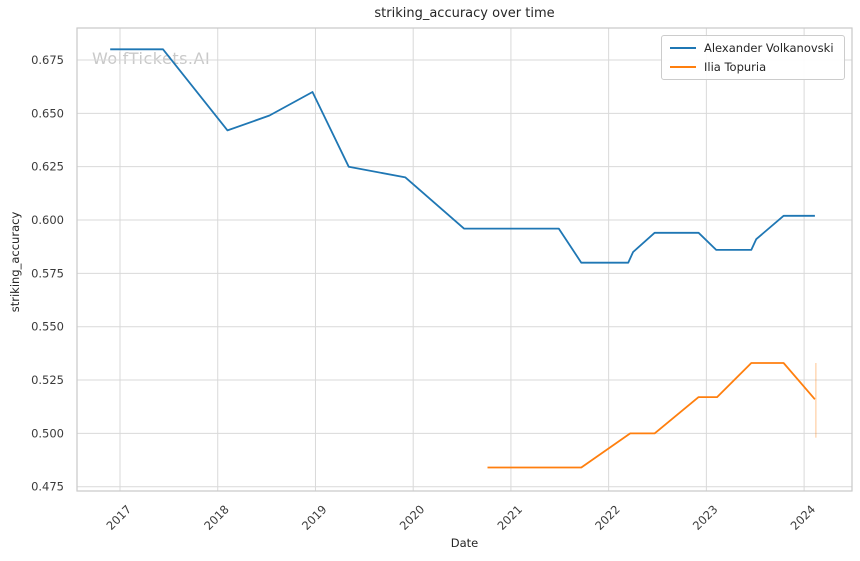 The height and width of the screenshot is (561, 860). Describe the element at coordinates (769, 48) in the screenshot. I see `legend-label: Alexander Volkanovski` at that location.